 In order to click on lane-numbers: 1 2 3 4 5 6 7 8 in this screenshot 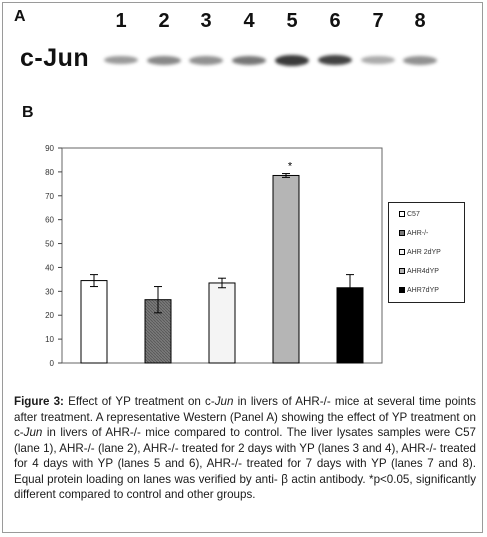, I will do `click(243, 23)`.